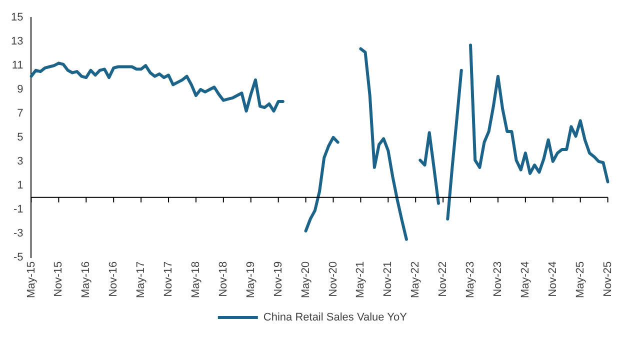 The width and height of the screenshot is (633, 341). Describe the element at coordinates (17, 18) in the screenshot. I see `y-tick-label: 15` at that location.